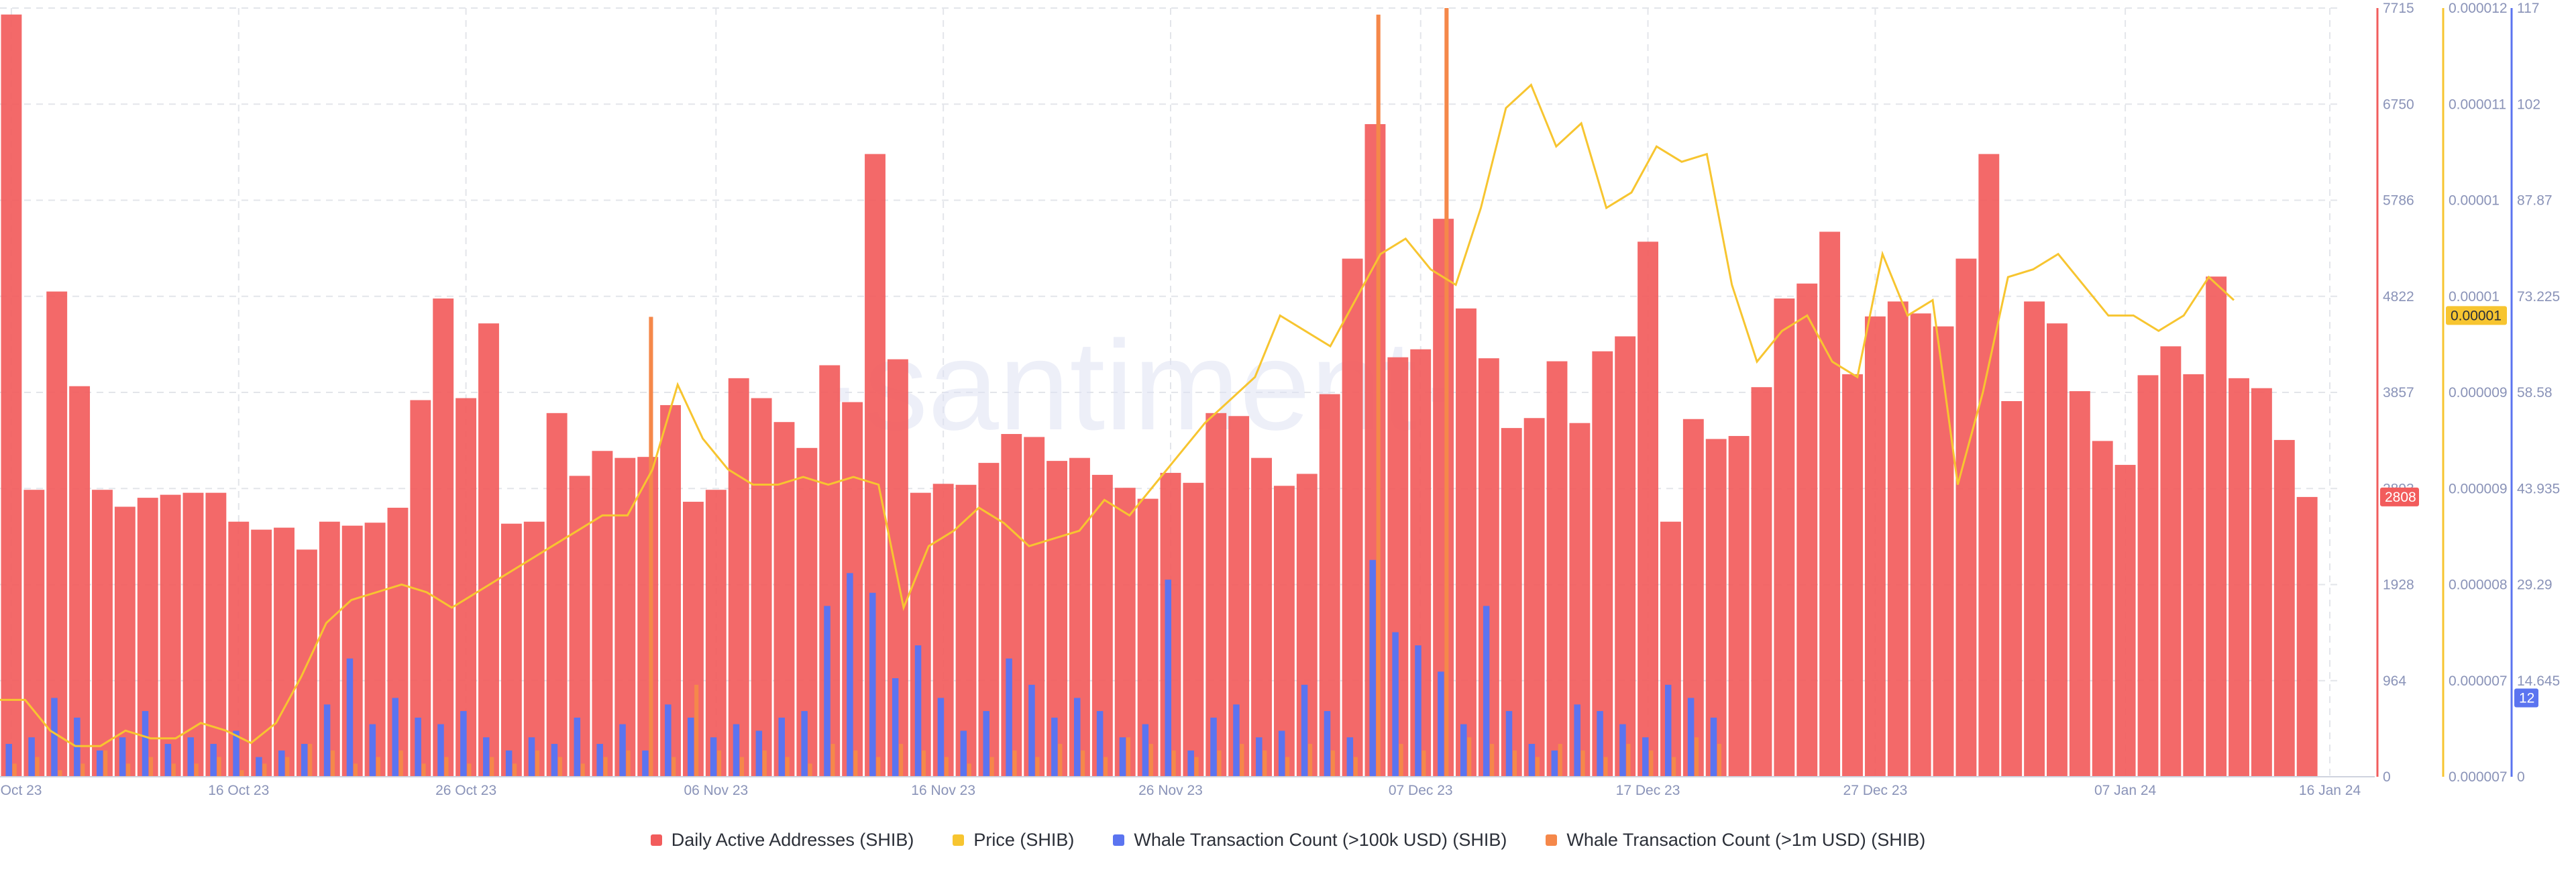 This screenshot has height=872, width=2576. Describe the element at coordinates (465, 790) in the screenshot. I see `x-axis-tick: 26 Oct 23` at that location.